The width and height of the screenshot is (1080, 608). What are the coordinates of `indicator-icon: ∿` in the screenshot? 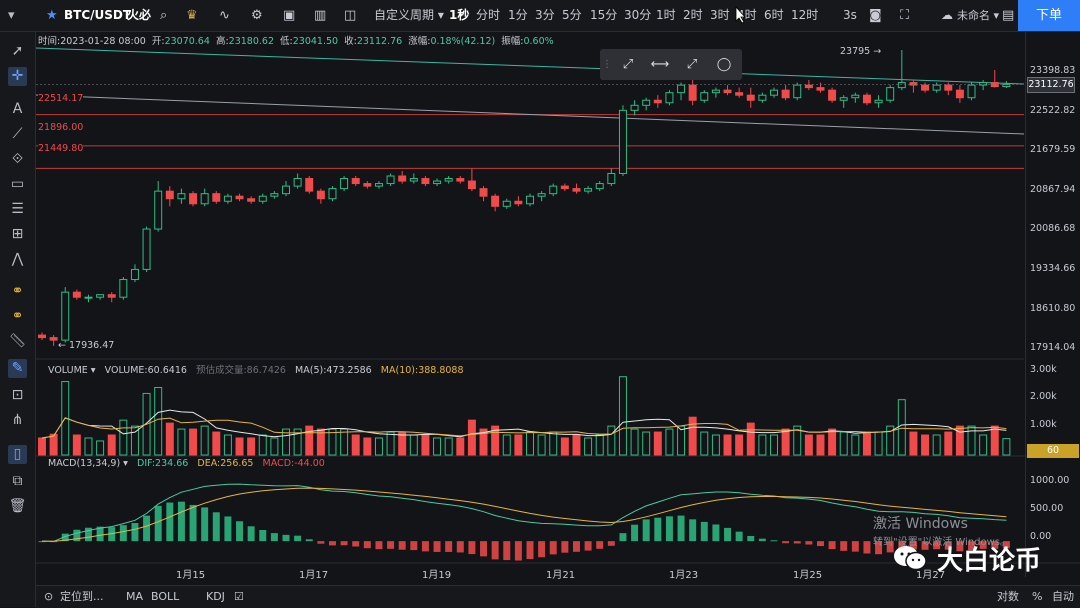 It's located at (224, 15).